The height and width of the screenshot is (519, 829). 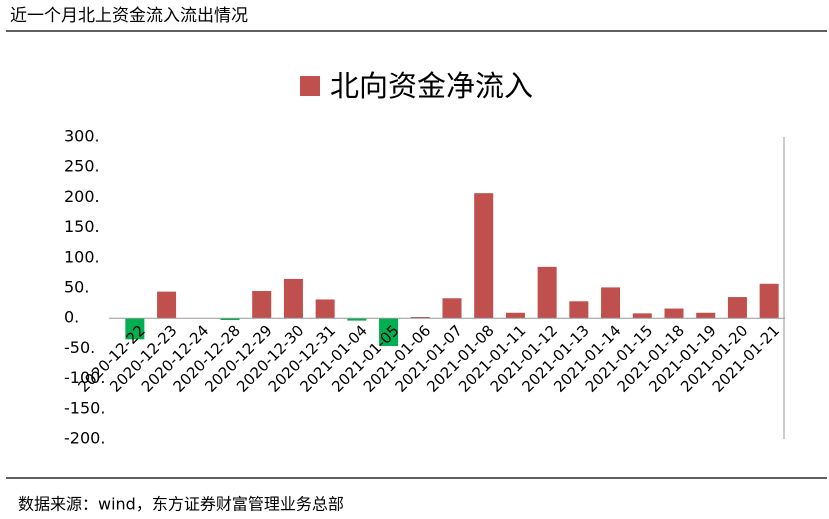 What do you see at coordinates (84, 438) in the screenshot?
I see `y-tick-label: -200.` at bounding box center [84, 438].